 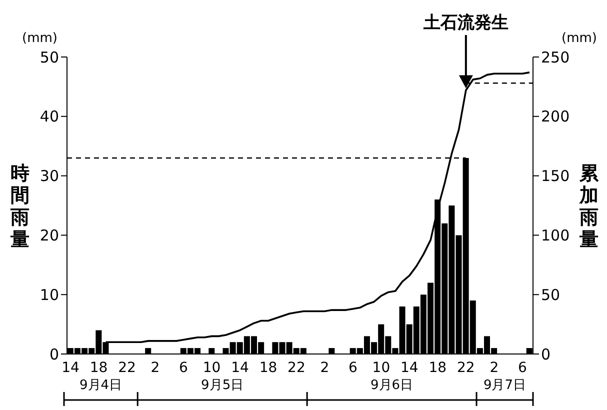 I want to click on y-tick-label: 10, so click(x=49, y=295).